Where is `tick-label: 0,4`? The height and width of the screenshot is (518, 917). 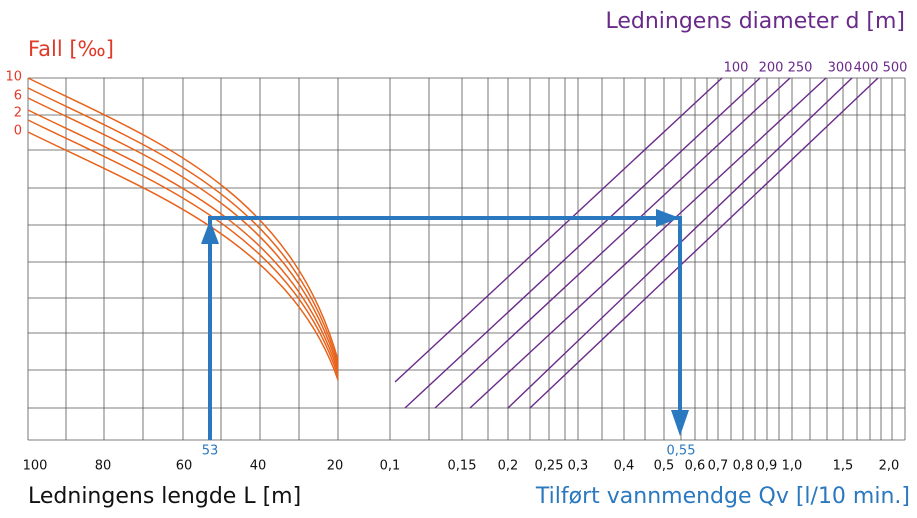
tick-label: 0,4 is located at coordinates (624, 466).